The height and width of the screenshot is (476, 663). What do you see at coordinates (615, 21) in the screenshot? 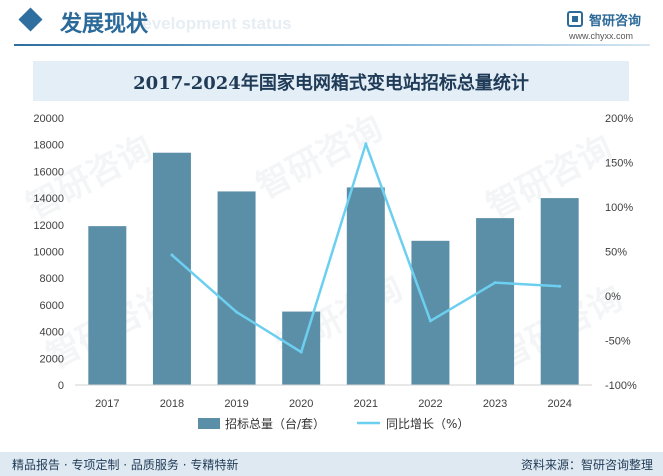
I see `logo-name: 智研咨询` at bounding box center [615, 21].